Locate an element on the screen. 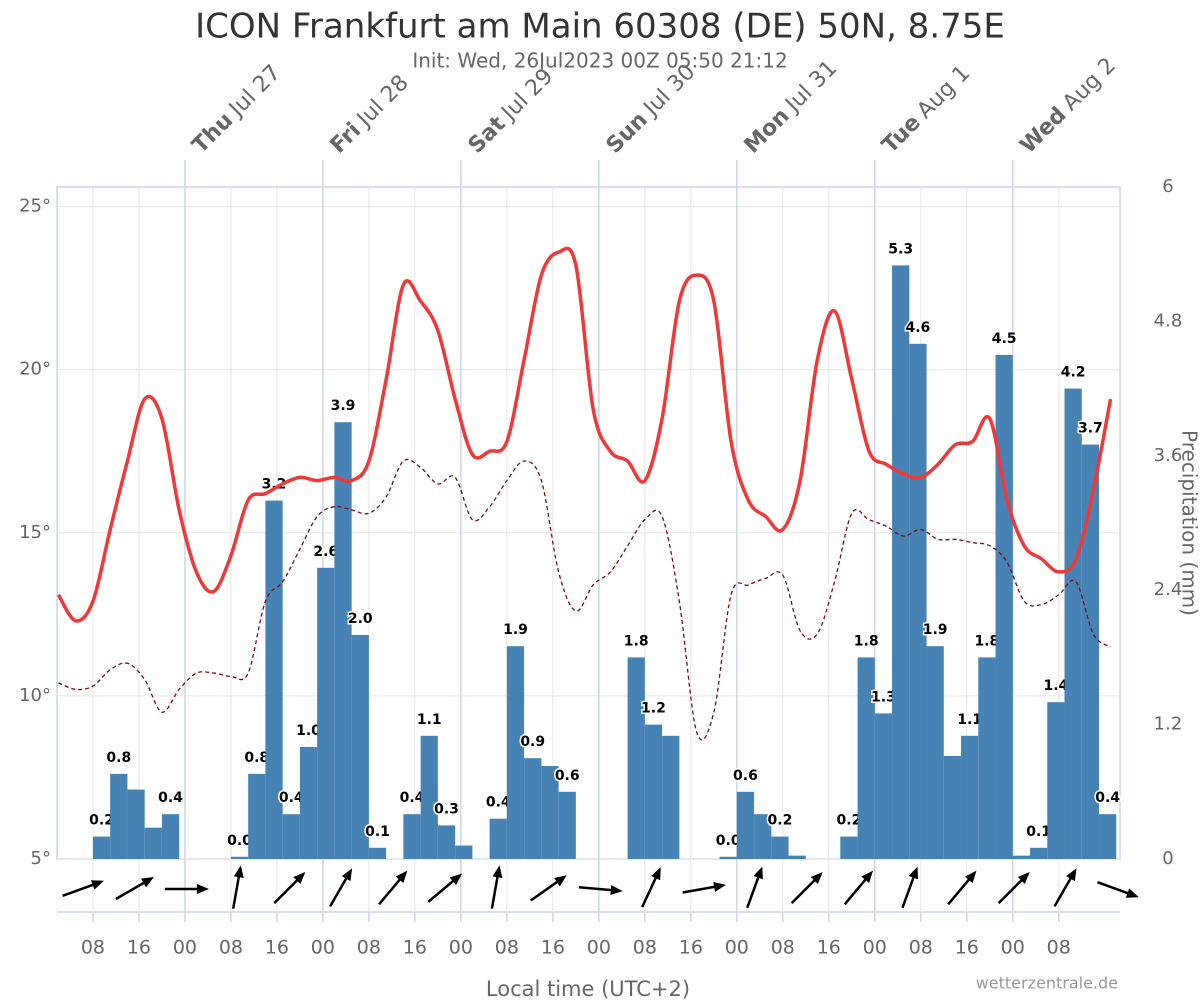 Image resolution: width=1200 pixels, height=1000 pixels. y-tick-label: 5° is located at coordinates (41, 858).